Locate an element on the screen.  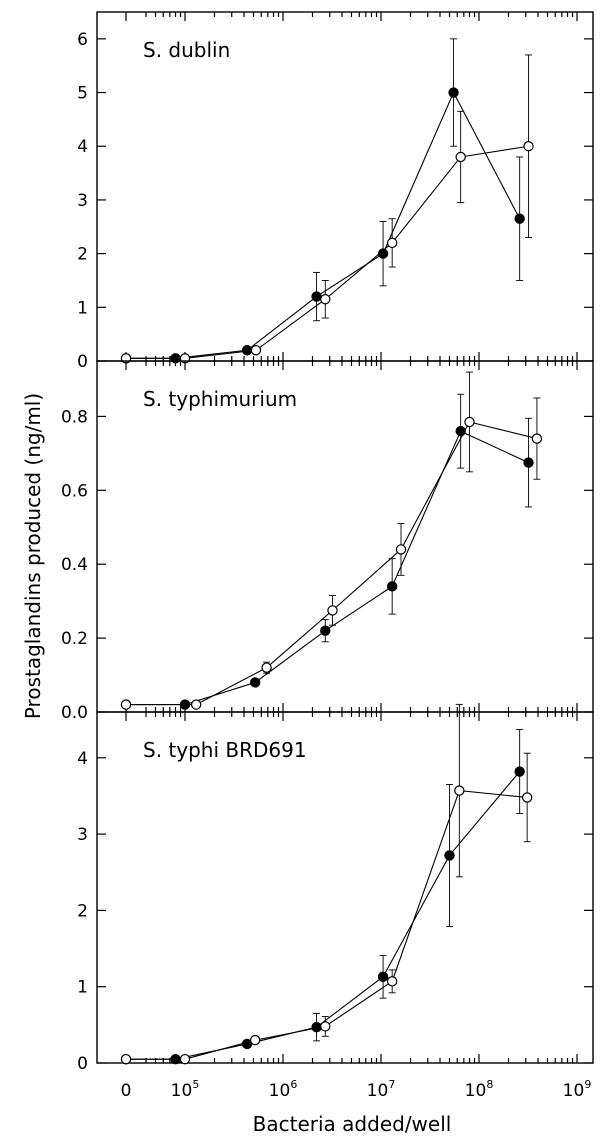
y-axis-title: Prostaglandins produced (ng/ml) is located at coordinates (33, 556).